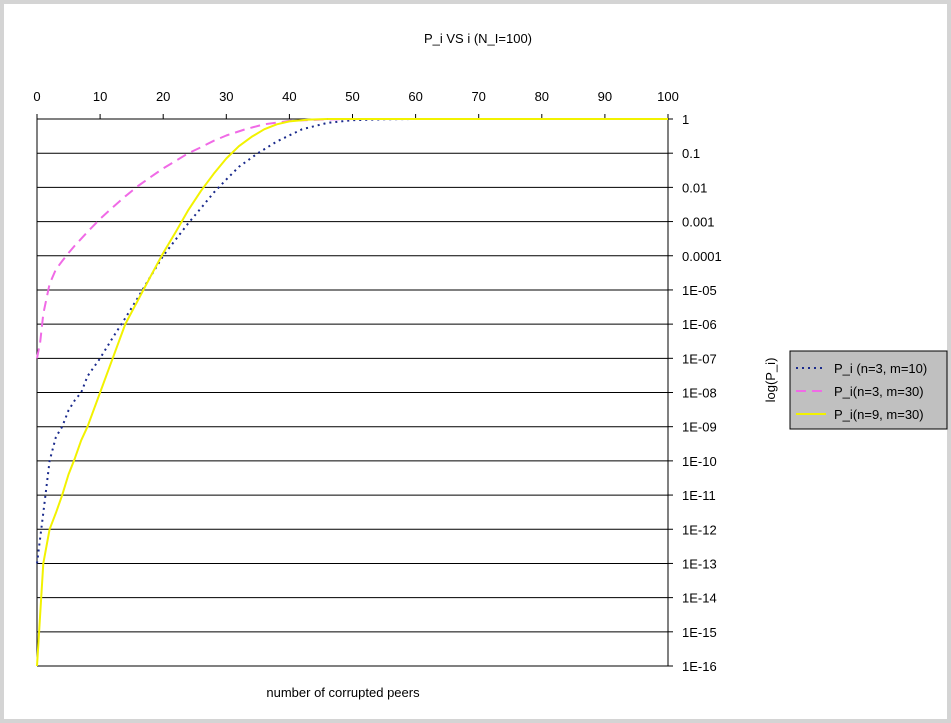  What do you see at coordinates (478, 38) in the screenshot?
I see `chart-title: P_i VS i (N_I=100)` at bounding box center [478, 38].